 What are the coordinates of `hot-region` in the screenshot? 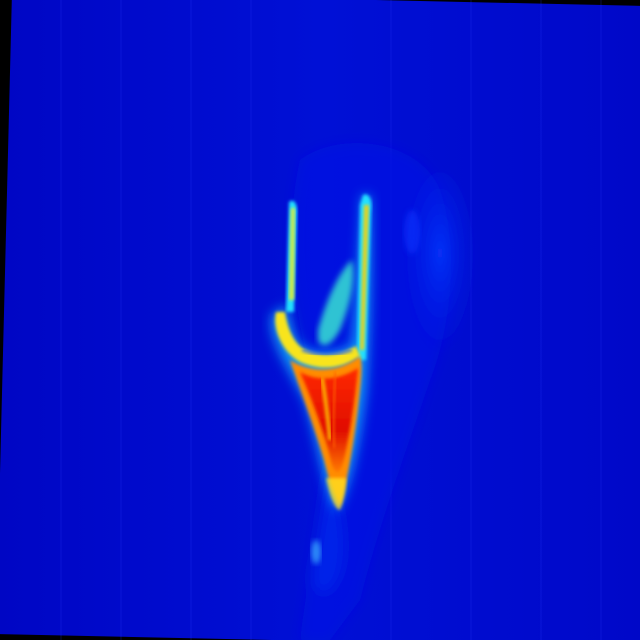 It's located at (321, 353).